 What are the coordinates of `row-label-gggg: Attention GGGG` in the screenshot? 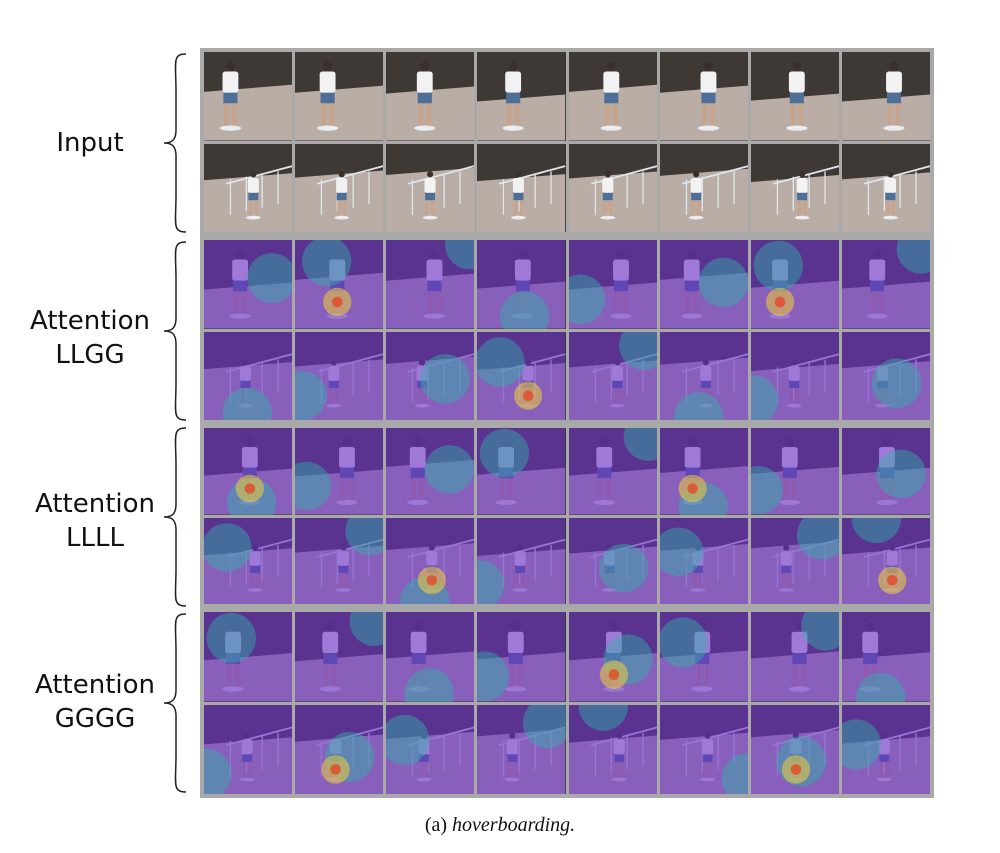 It's located at (95, 702).